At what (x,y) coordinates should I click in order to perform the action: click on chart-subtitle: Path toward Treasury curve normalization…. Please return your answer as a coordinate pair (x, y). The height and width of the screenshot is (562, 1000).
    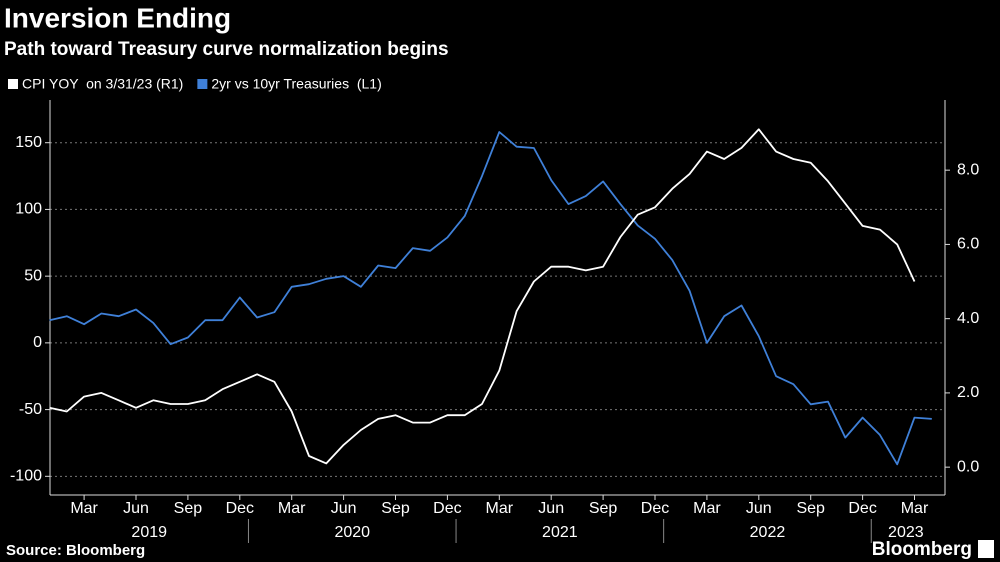
    Looking at the image, I should click on (226, 49).